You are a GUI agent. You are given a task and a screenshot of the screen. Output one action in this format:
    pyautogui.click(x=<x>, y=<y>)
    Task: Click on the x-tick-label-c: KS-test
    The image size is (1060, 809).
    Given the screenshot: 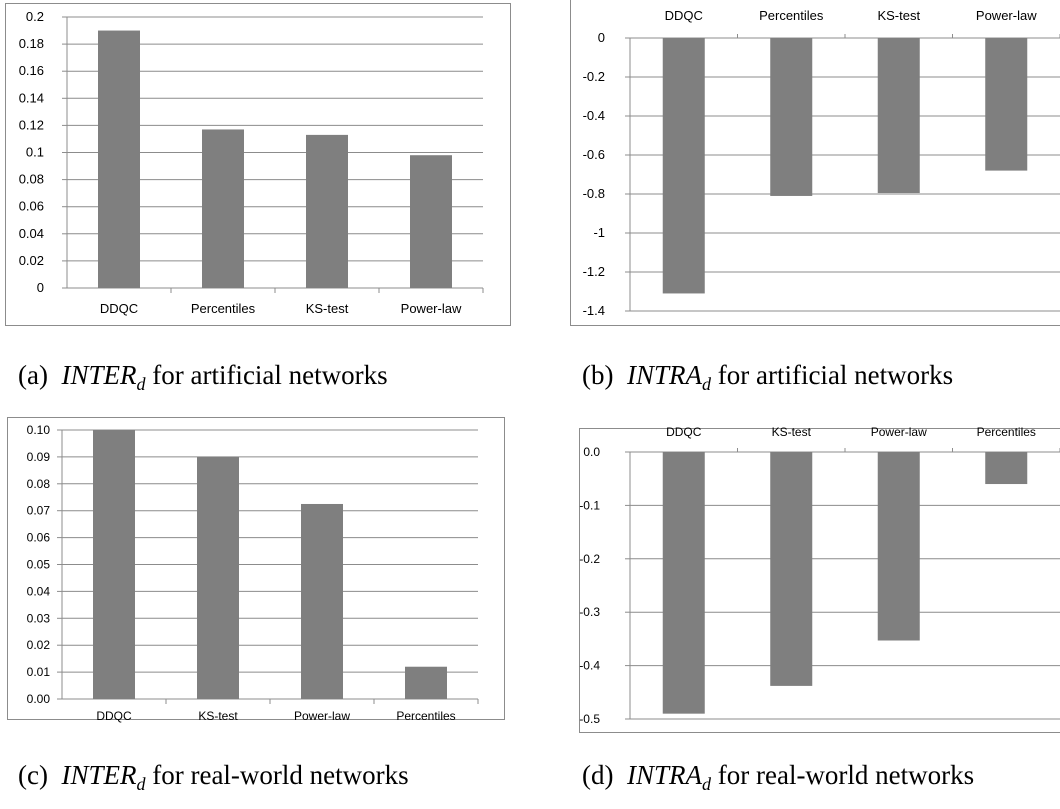 What is the action you would take?
    pyautogui.click(x=218, y=716)
    